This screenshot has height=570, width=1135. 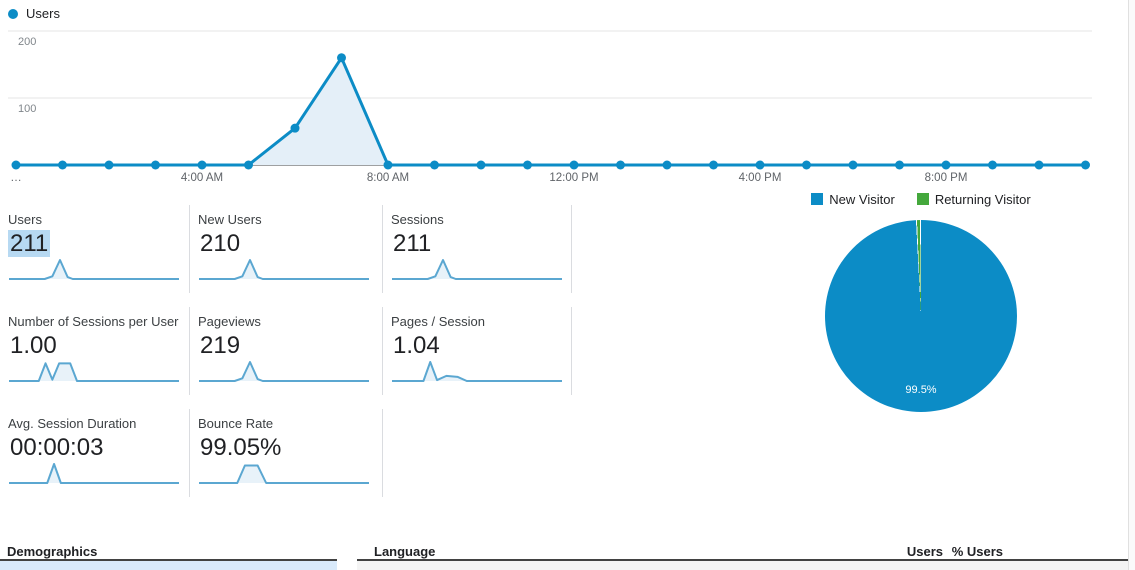 What do you see at coordinates (946, 178) in the screenshot?
I see `svg-text: 8:00 PM` at bounding box center [946, 178].